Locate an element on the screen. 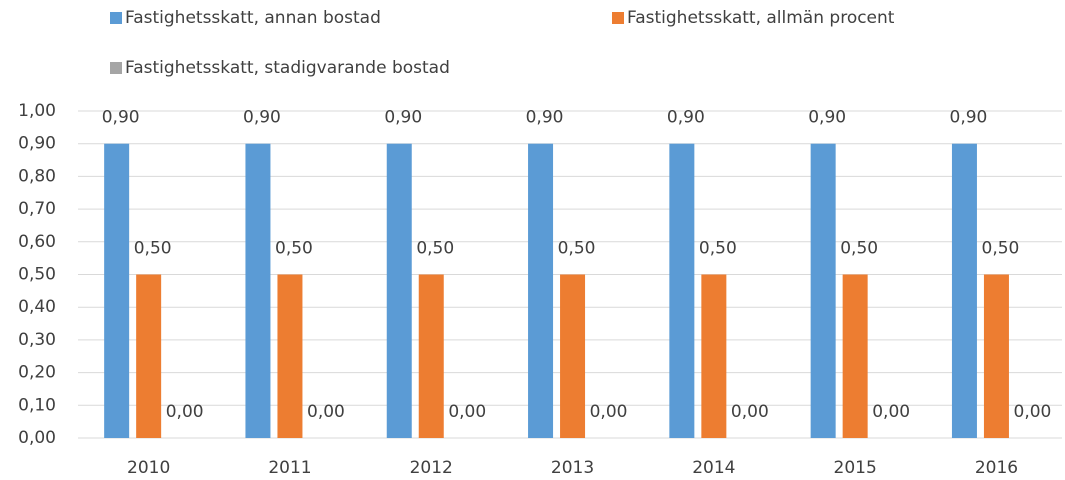  legend-label: Fastighetsskatt, stadigvarande bostad is located at coordinates (287, 68).